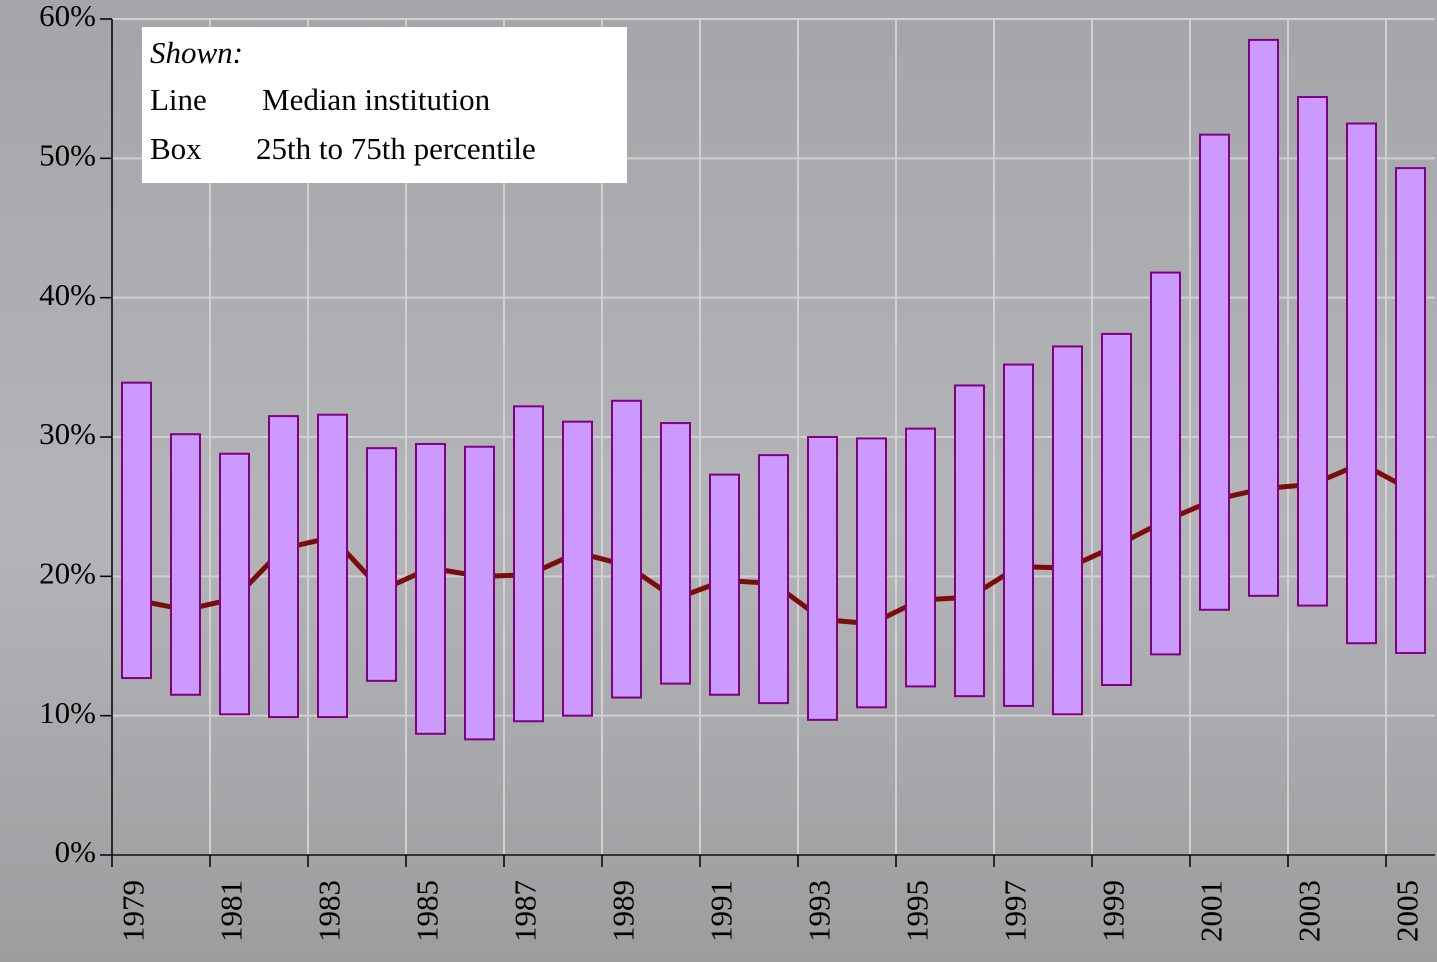 The width and height of the screenshot is (1437, 962). What do you see at coordinates (176, 148) in the screenshot?
I see `legend-key: Box` at bounding box center [176, 148].